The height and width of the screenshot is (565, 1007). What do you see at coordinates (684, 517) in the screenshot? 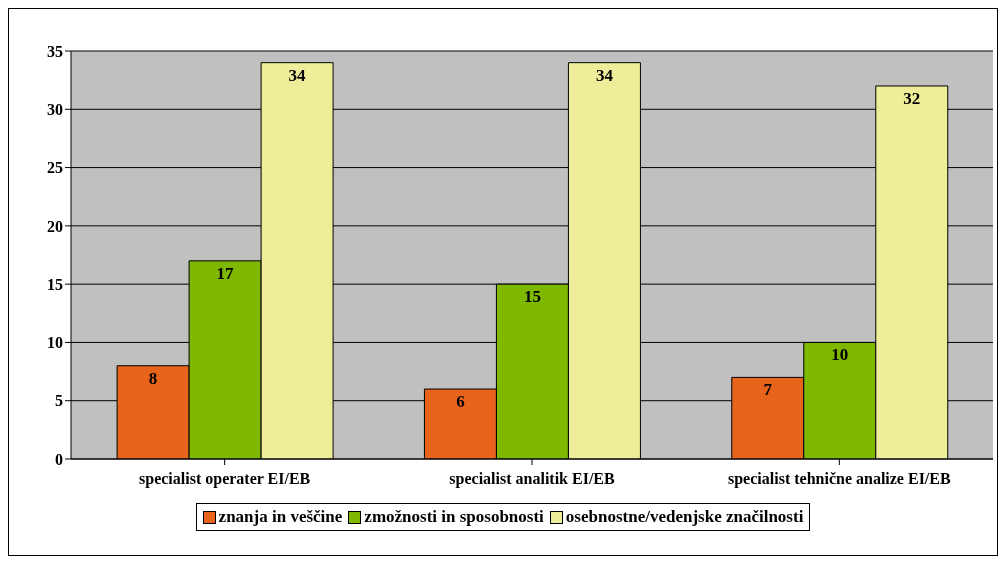
I see `legend-label: osebnostne/vedenjske značilnosti` at bounding box center [684, 517].